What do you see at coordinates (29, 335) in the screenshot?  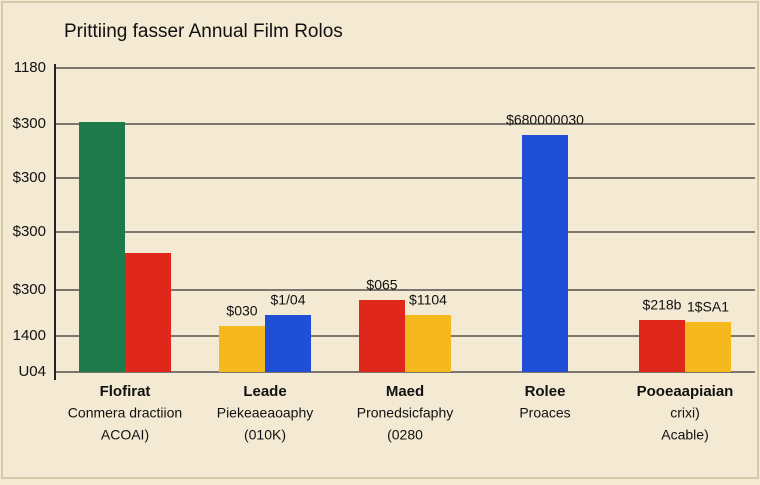 I see `y-tick-label: 1400` at bounding box center [29, 335].